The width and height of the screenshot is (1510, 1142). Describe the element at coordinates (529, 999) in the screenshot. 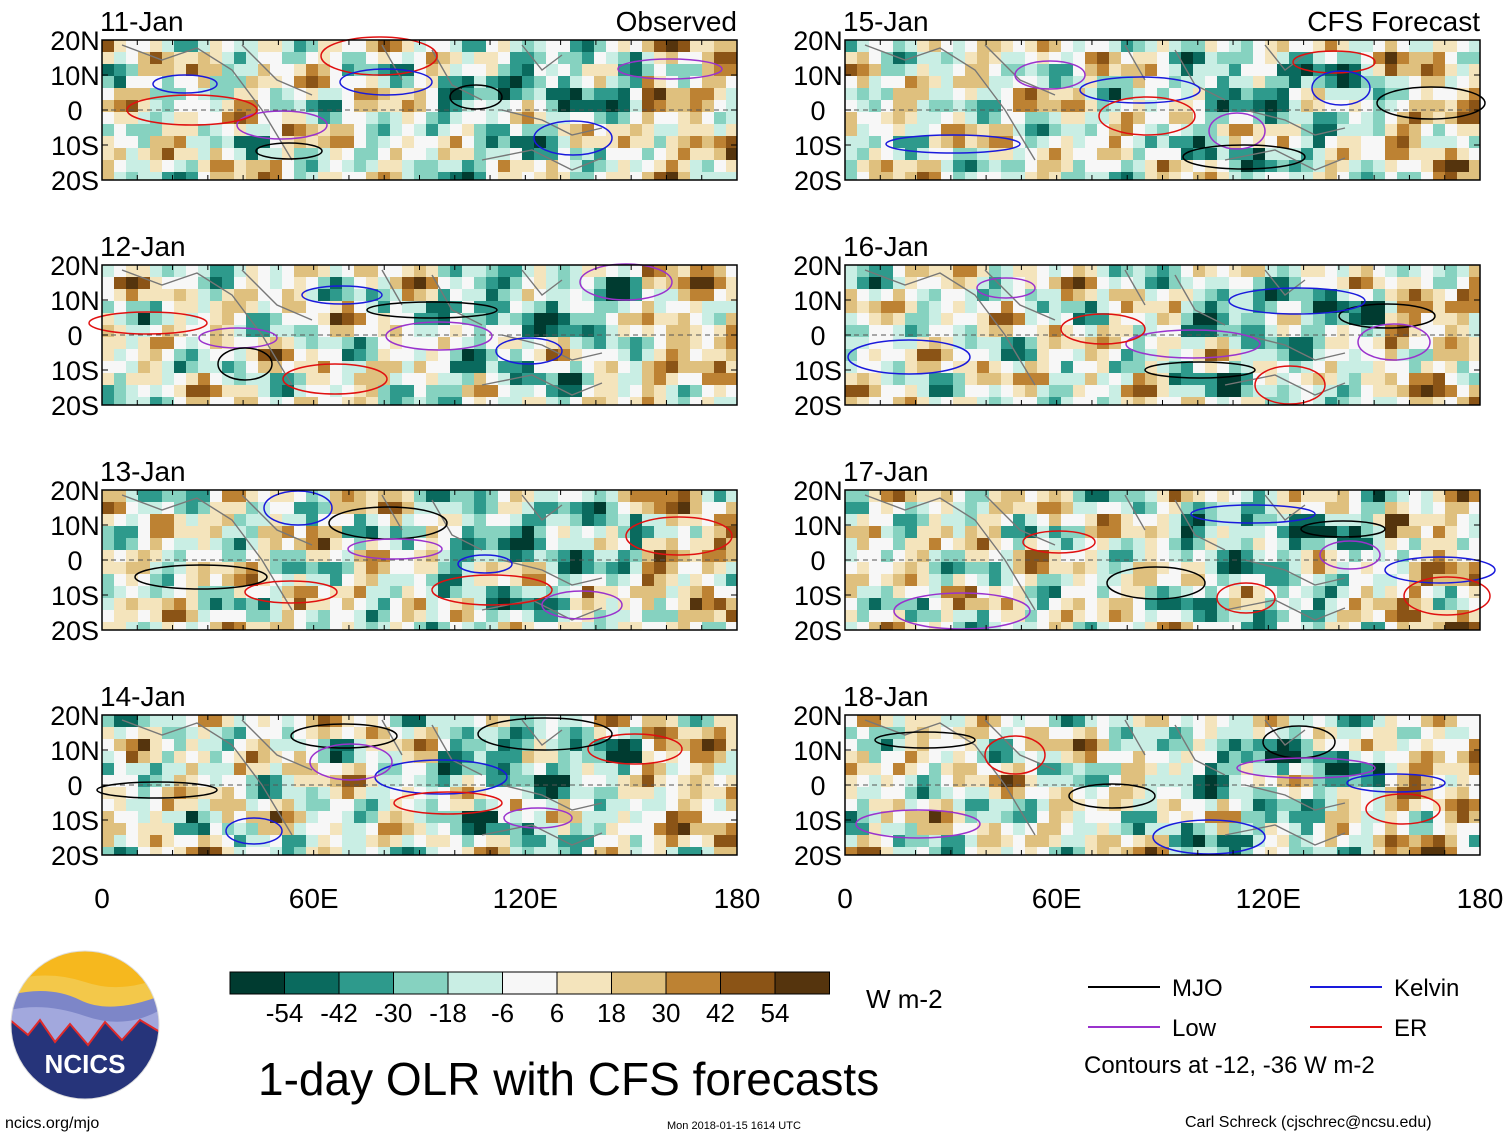

I see `colorbar: -54 -42 -30 -18 -6 6 18 30 42 54` at that location.